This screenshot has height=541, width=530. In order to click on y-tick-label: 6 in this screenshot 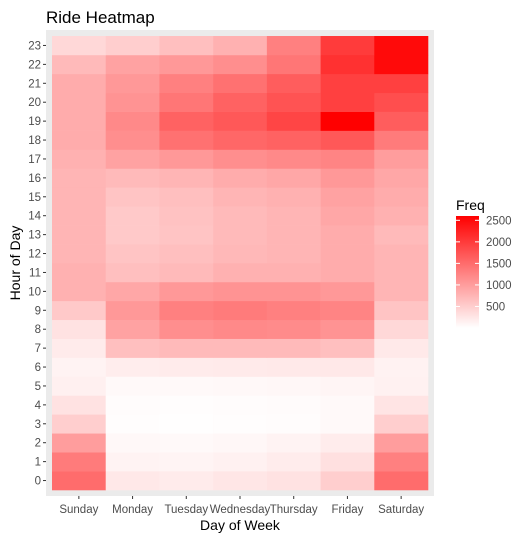, I will do `click(38, 368)`.